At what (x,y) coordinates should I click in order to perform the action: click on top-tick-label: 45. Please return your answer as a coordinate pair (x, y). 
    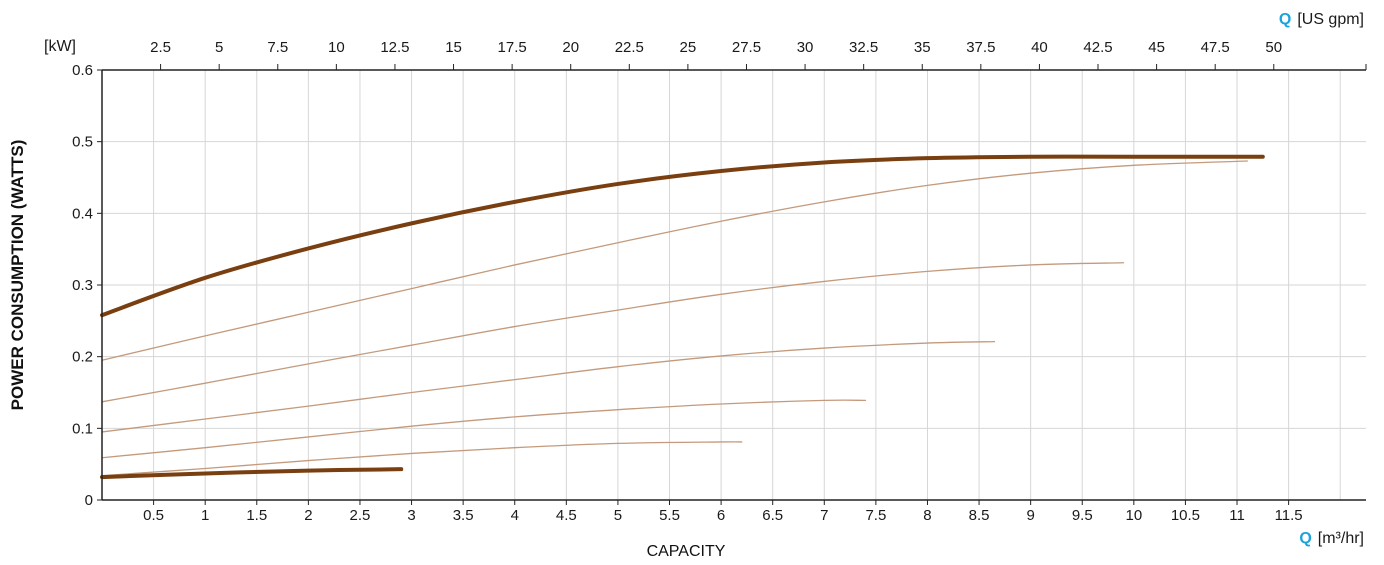
    Looking at the image, I should click on (1156, 47).